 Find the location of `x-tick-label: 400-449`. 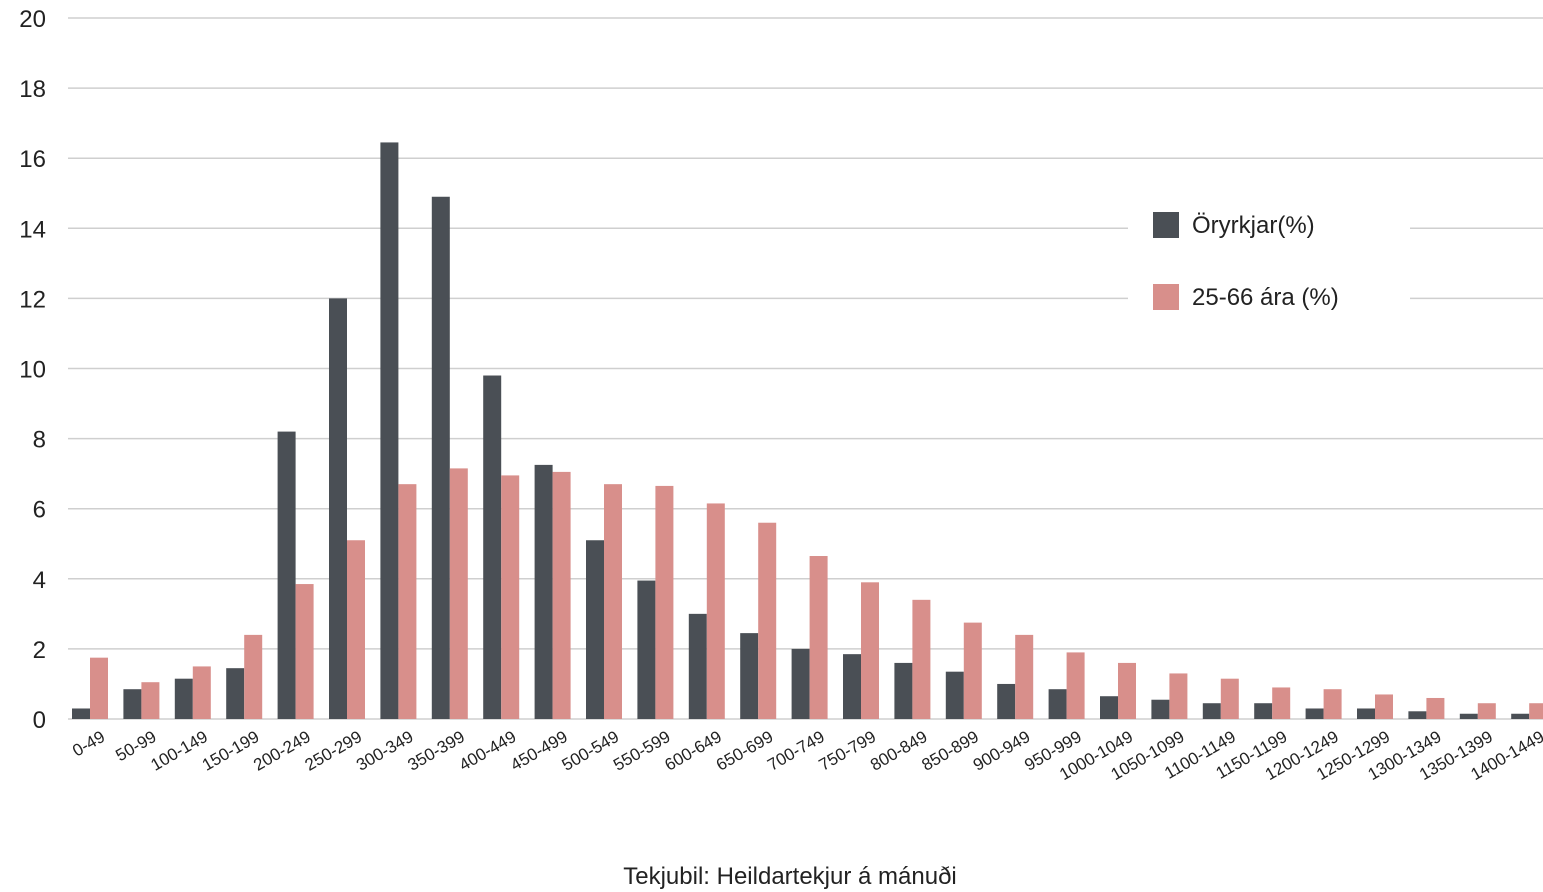

x-tick-label: 400-449 is located at coordinates (488, 751).